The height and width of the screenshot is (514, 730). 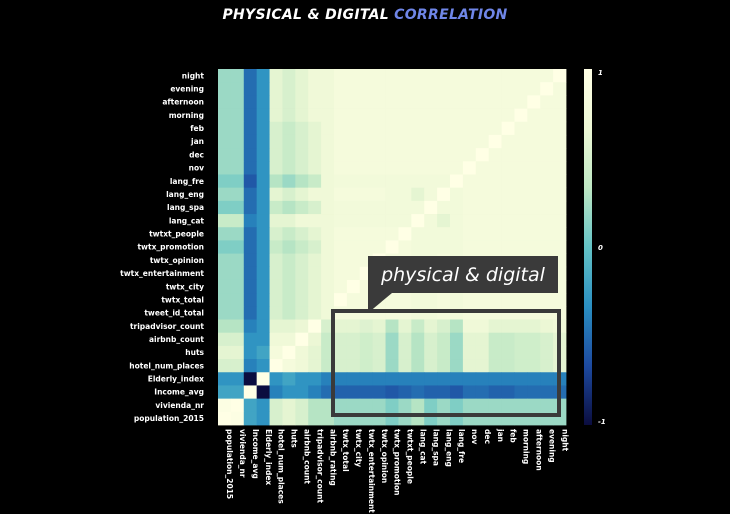 What do you see at coordinates (487, 436) in the screenshot?
I see `column-label: dec` at bounding box center [487, 436].